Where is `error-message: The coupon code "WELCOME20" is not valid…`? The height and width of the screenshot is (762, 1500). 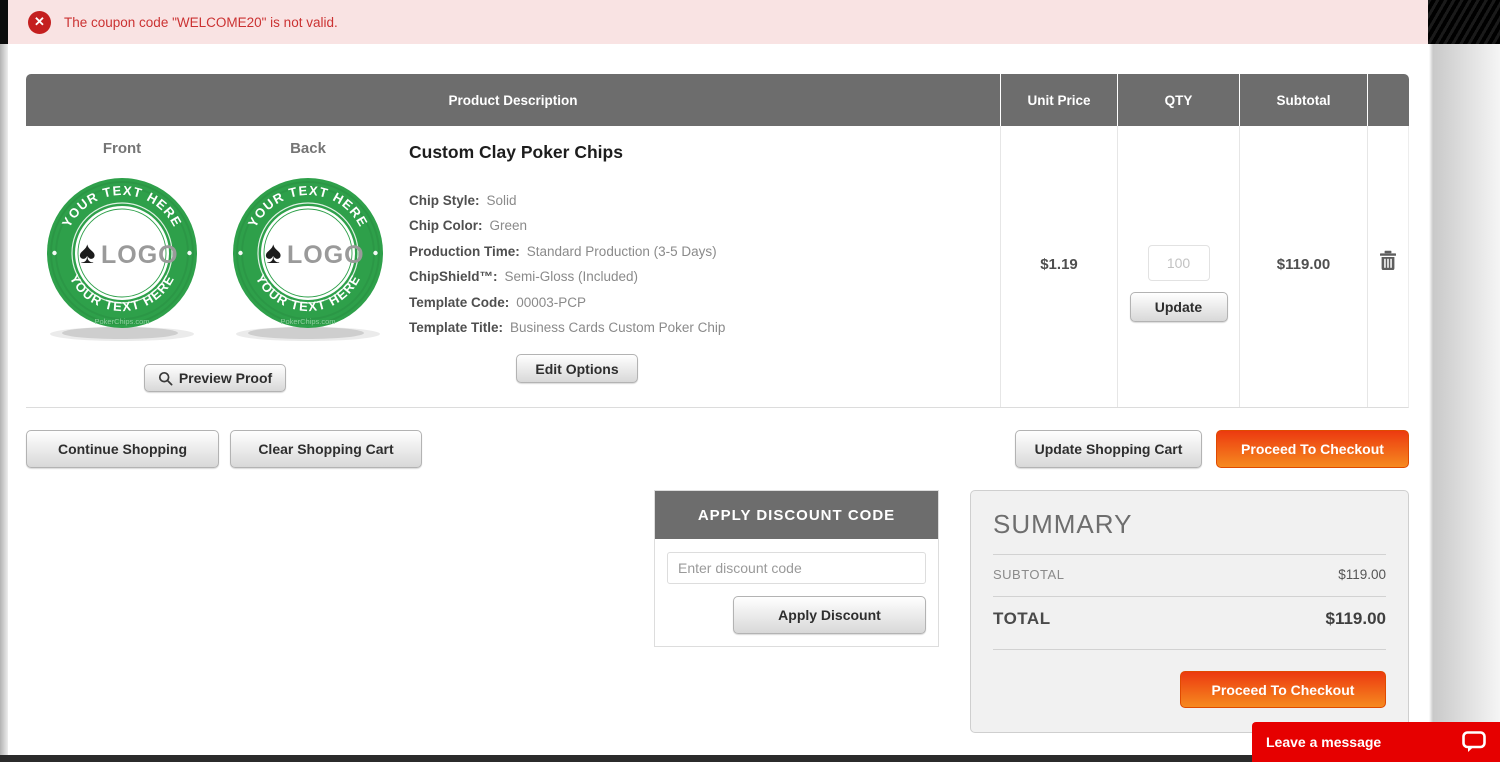
error-message: The coupon code "WELCOME20" is not valid… is located at coordinates (201, 22).